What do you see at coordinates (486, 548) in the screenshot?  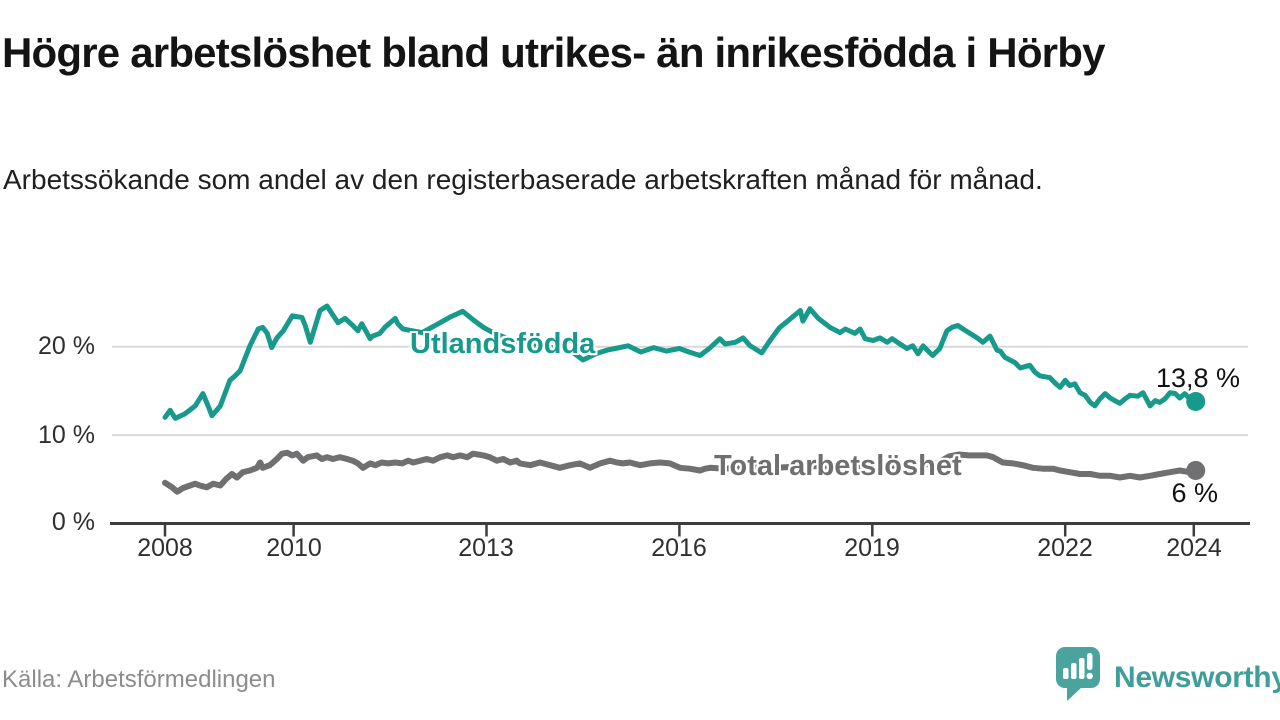 I see `x-axis-label-2013: 2013` at bounding box center [486, 548].